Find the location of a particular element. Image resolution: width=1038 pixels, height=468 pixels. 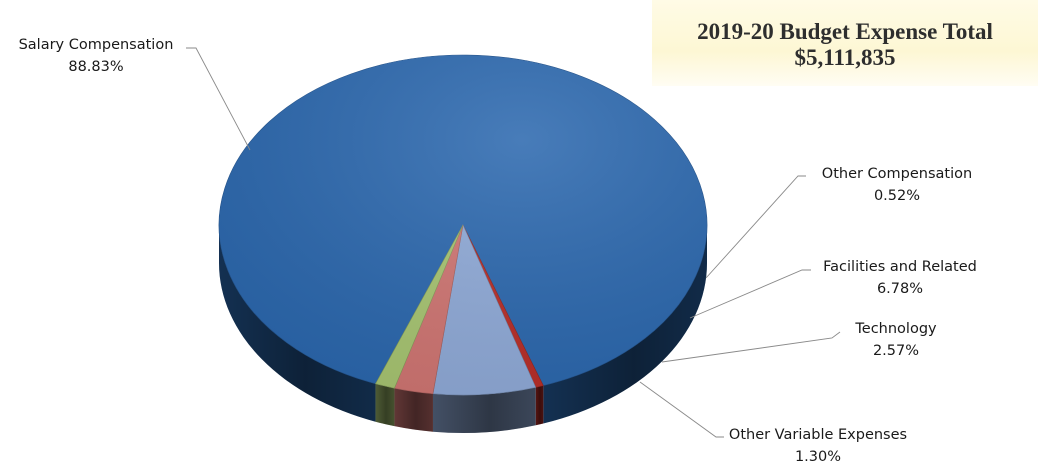

slice-label-2: Facilities and Related is located at coordinates (900, 267).